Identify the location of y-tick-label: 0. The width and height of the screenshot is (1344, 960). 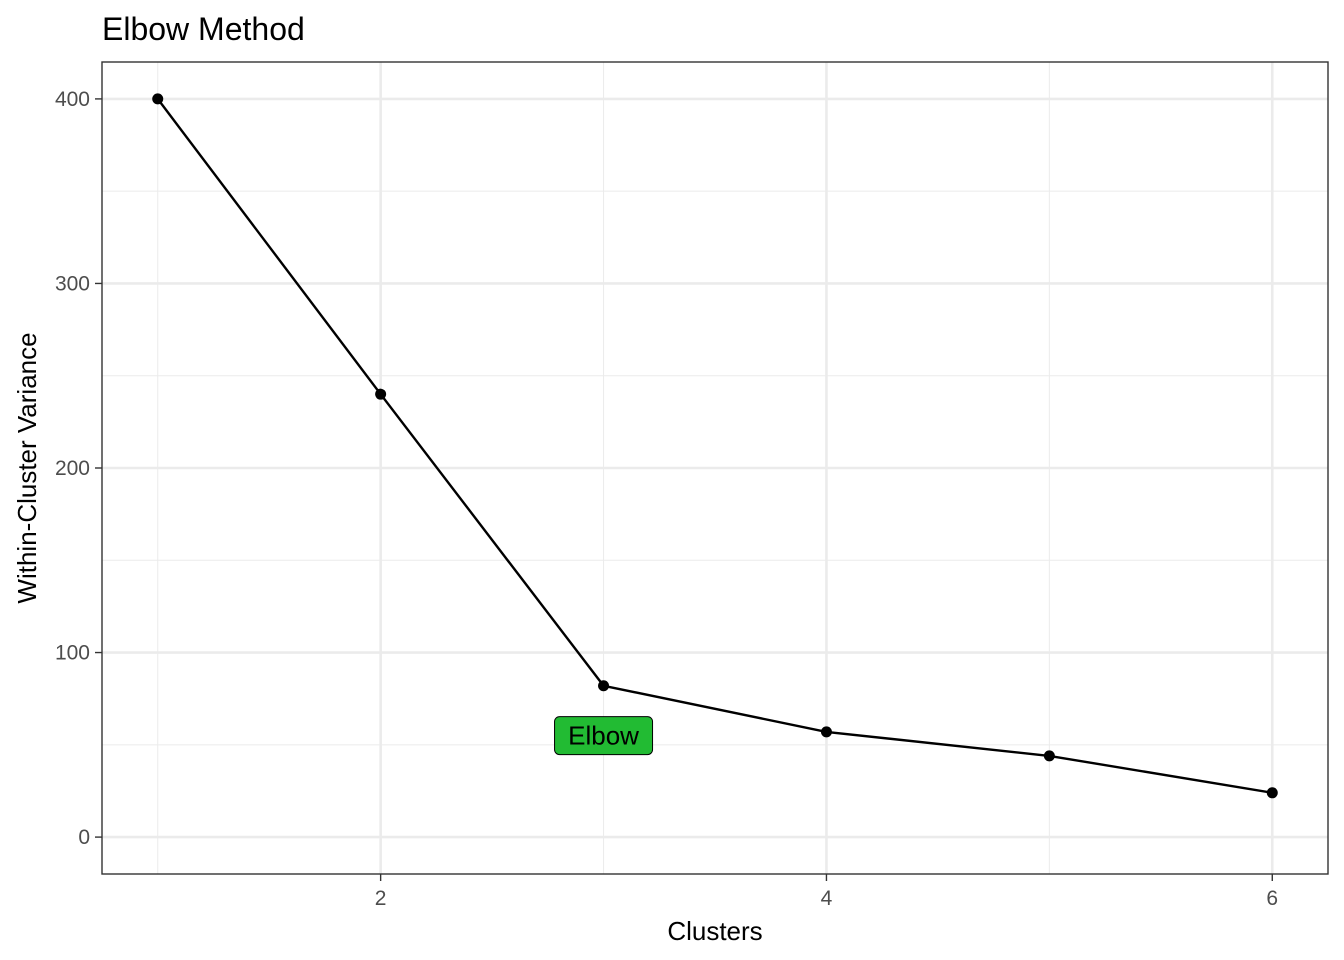
(84, 837).